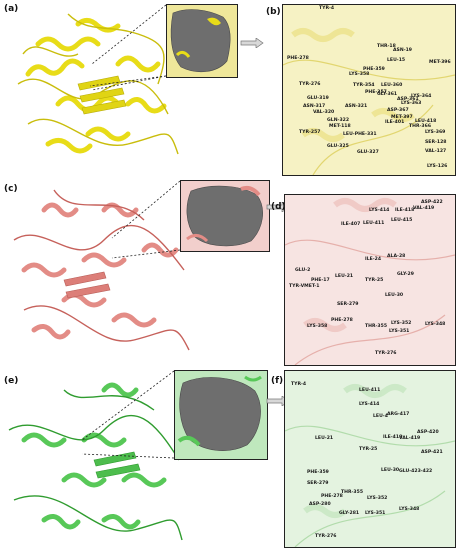  I want to click on residue-label: TYR-354, so click(364, 85).